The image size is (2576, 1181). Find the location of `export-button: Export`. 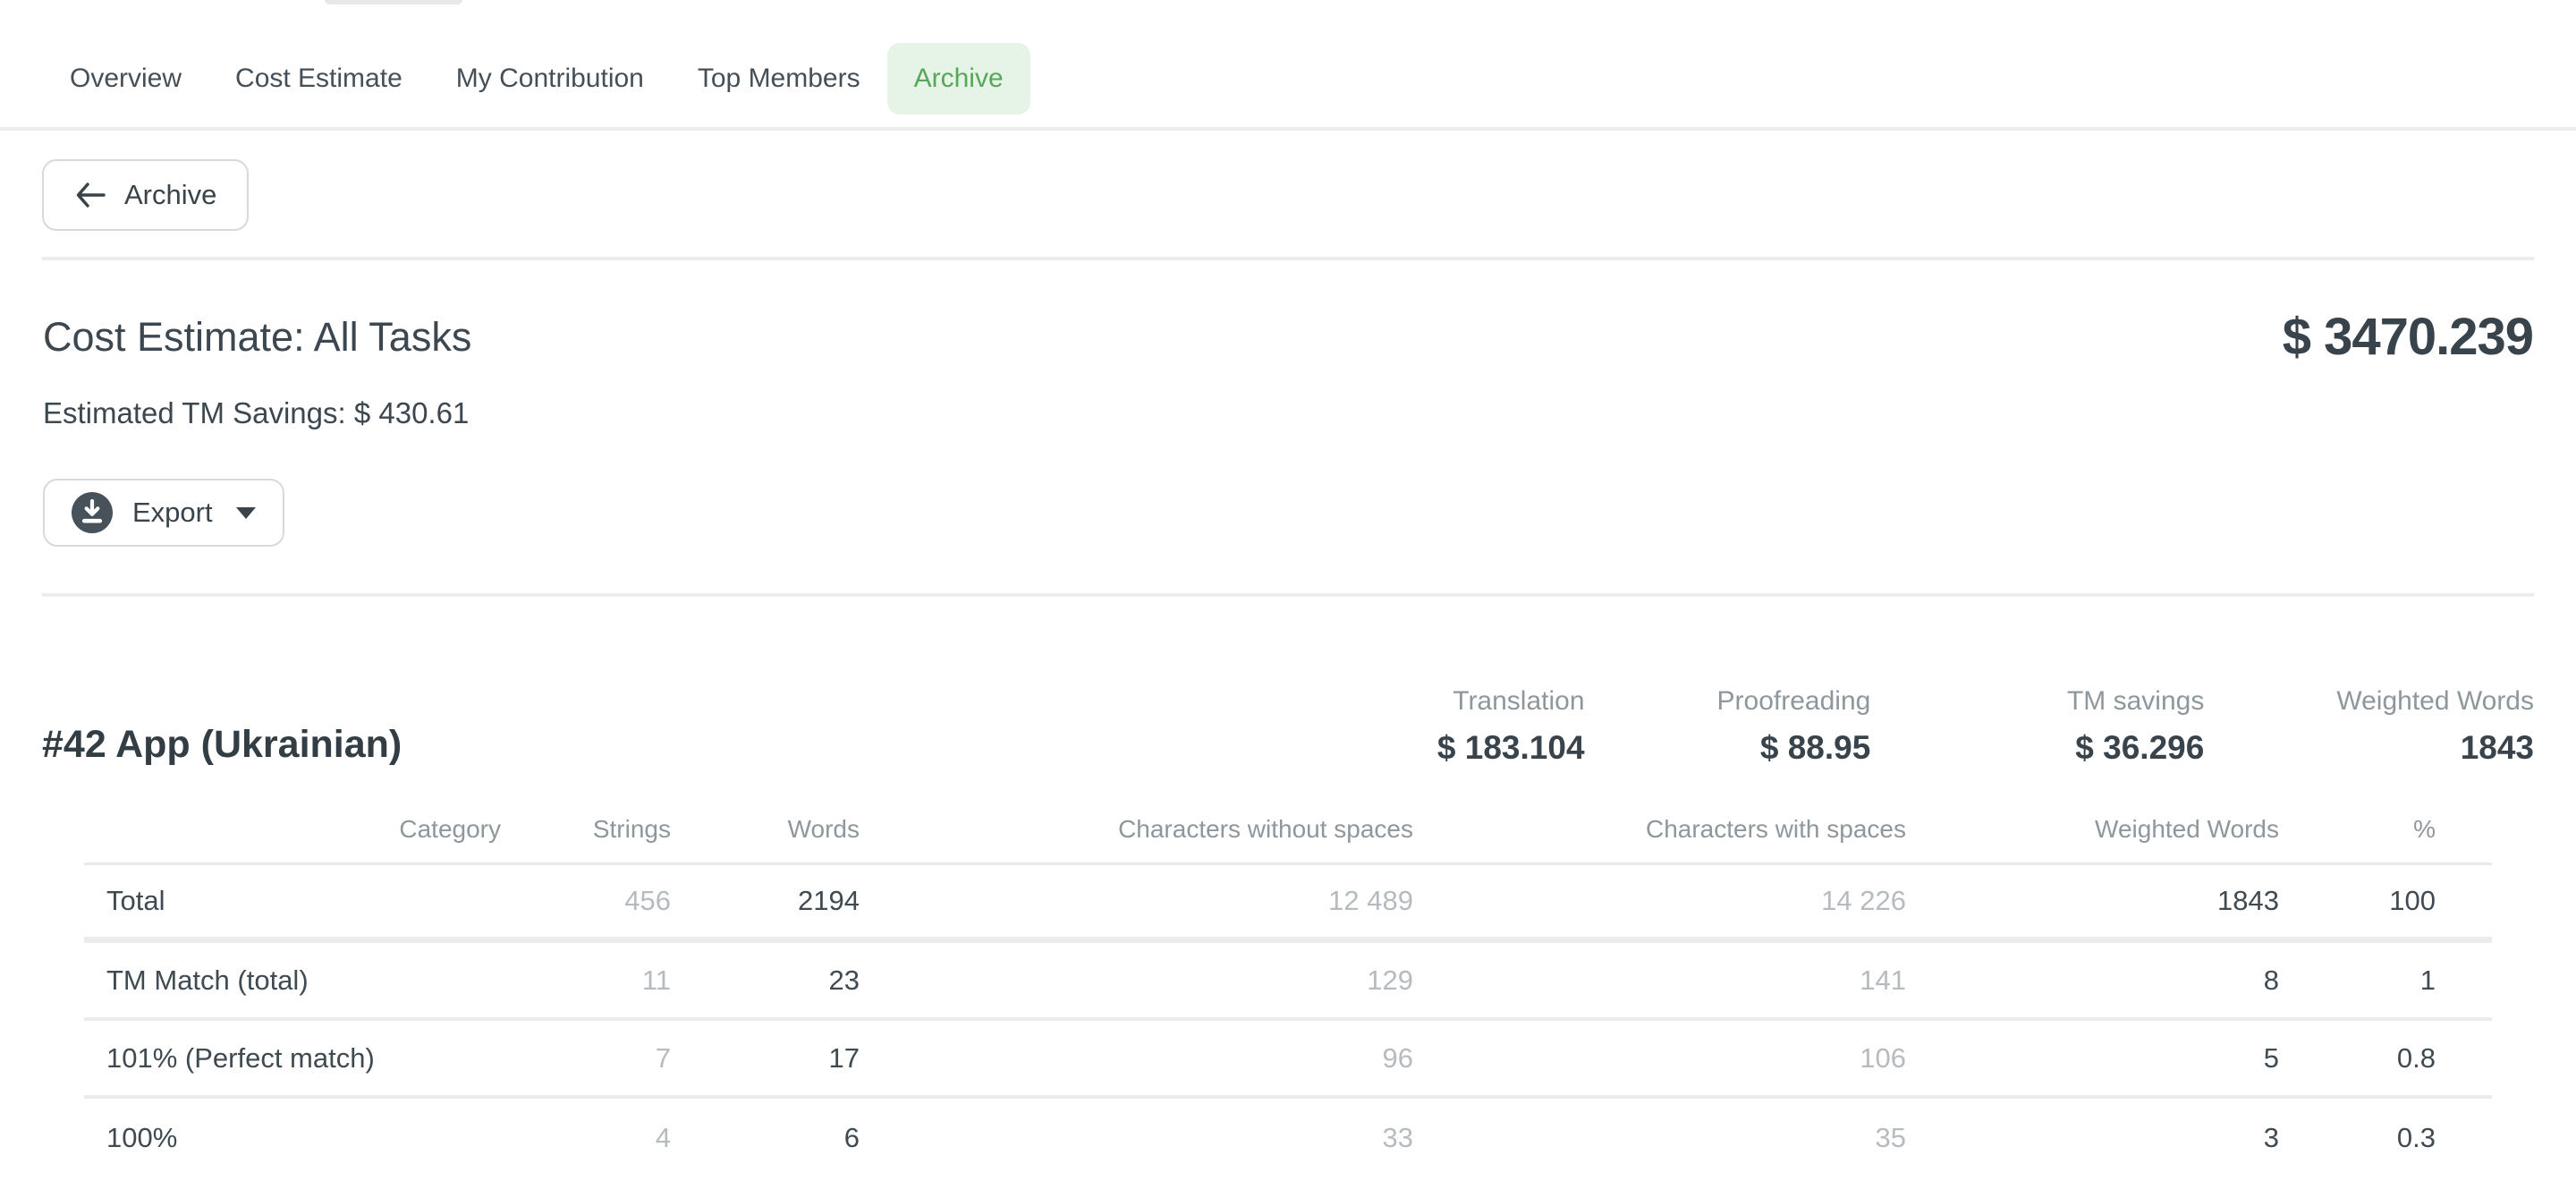

export-button: Export is located at coordinates (163, 513).